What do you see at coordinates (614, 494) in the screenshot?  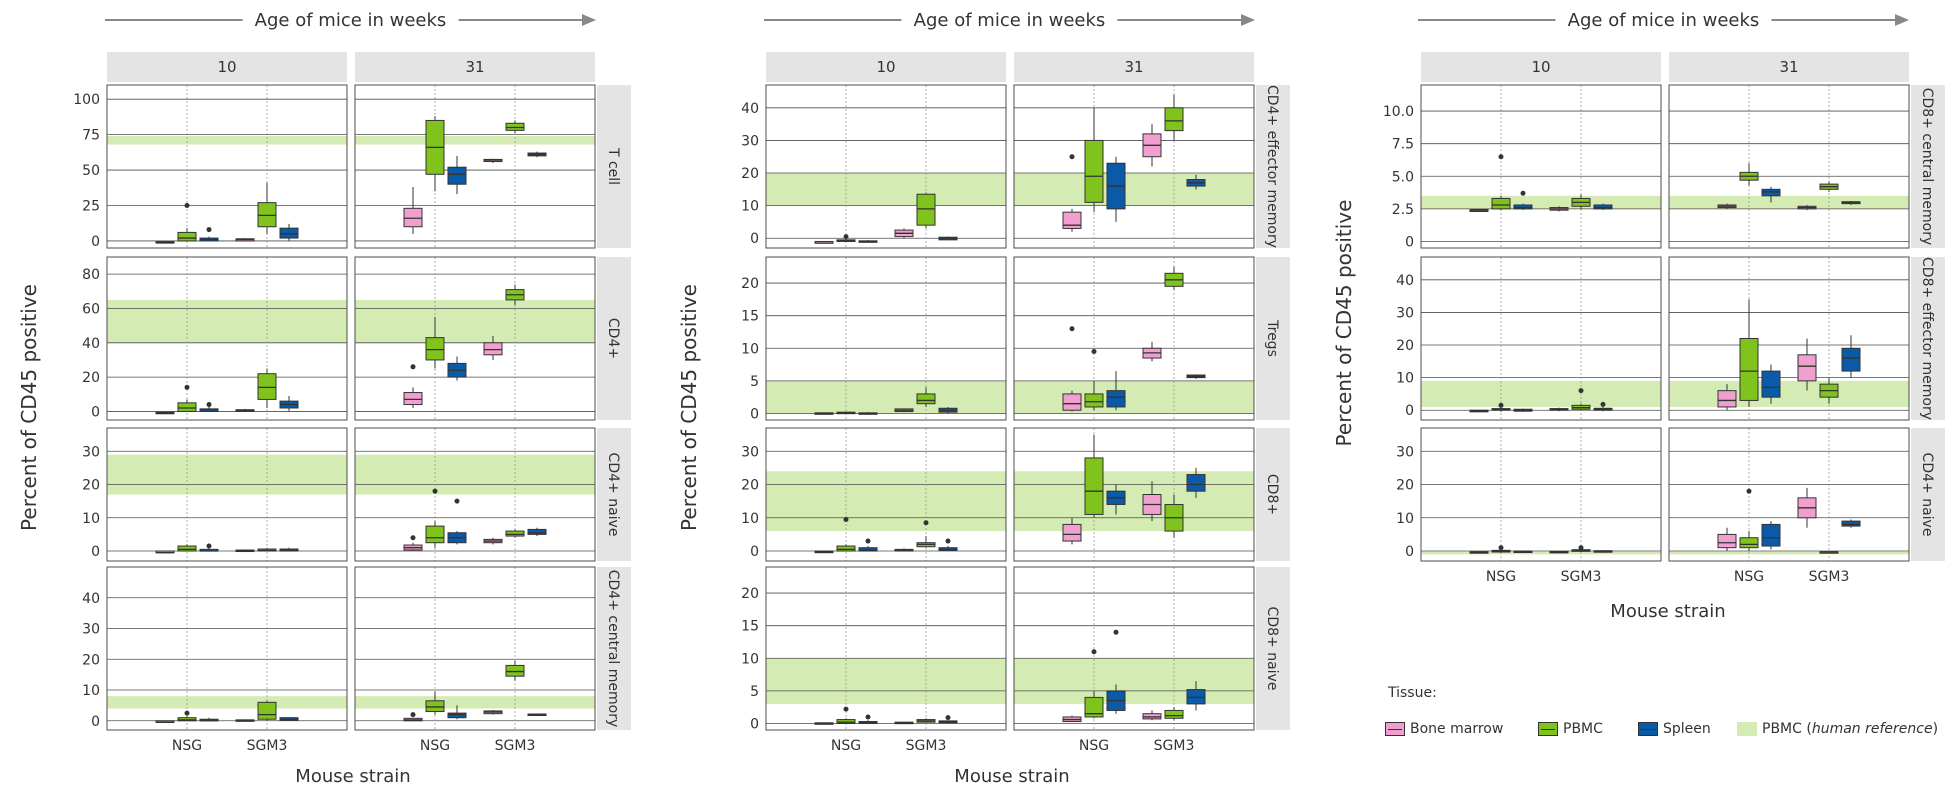 I see `row-strip-left-cd4-naive` at bounding box center [614, 494].